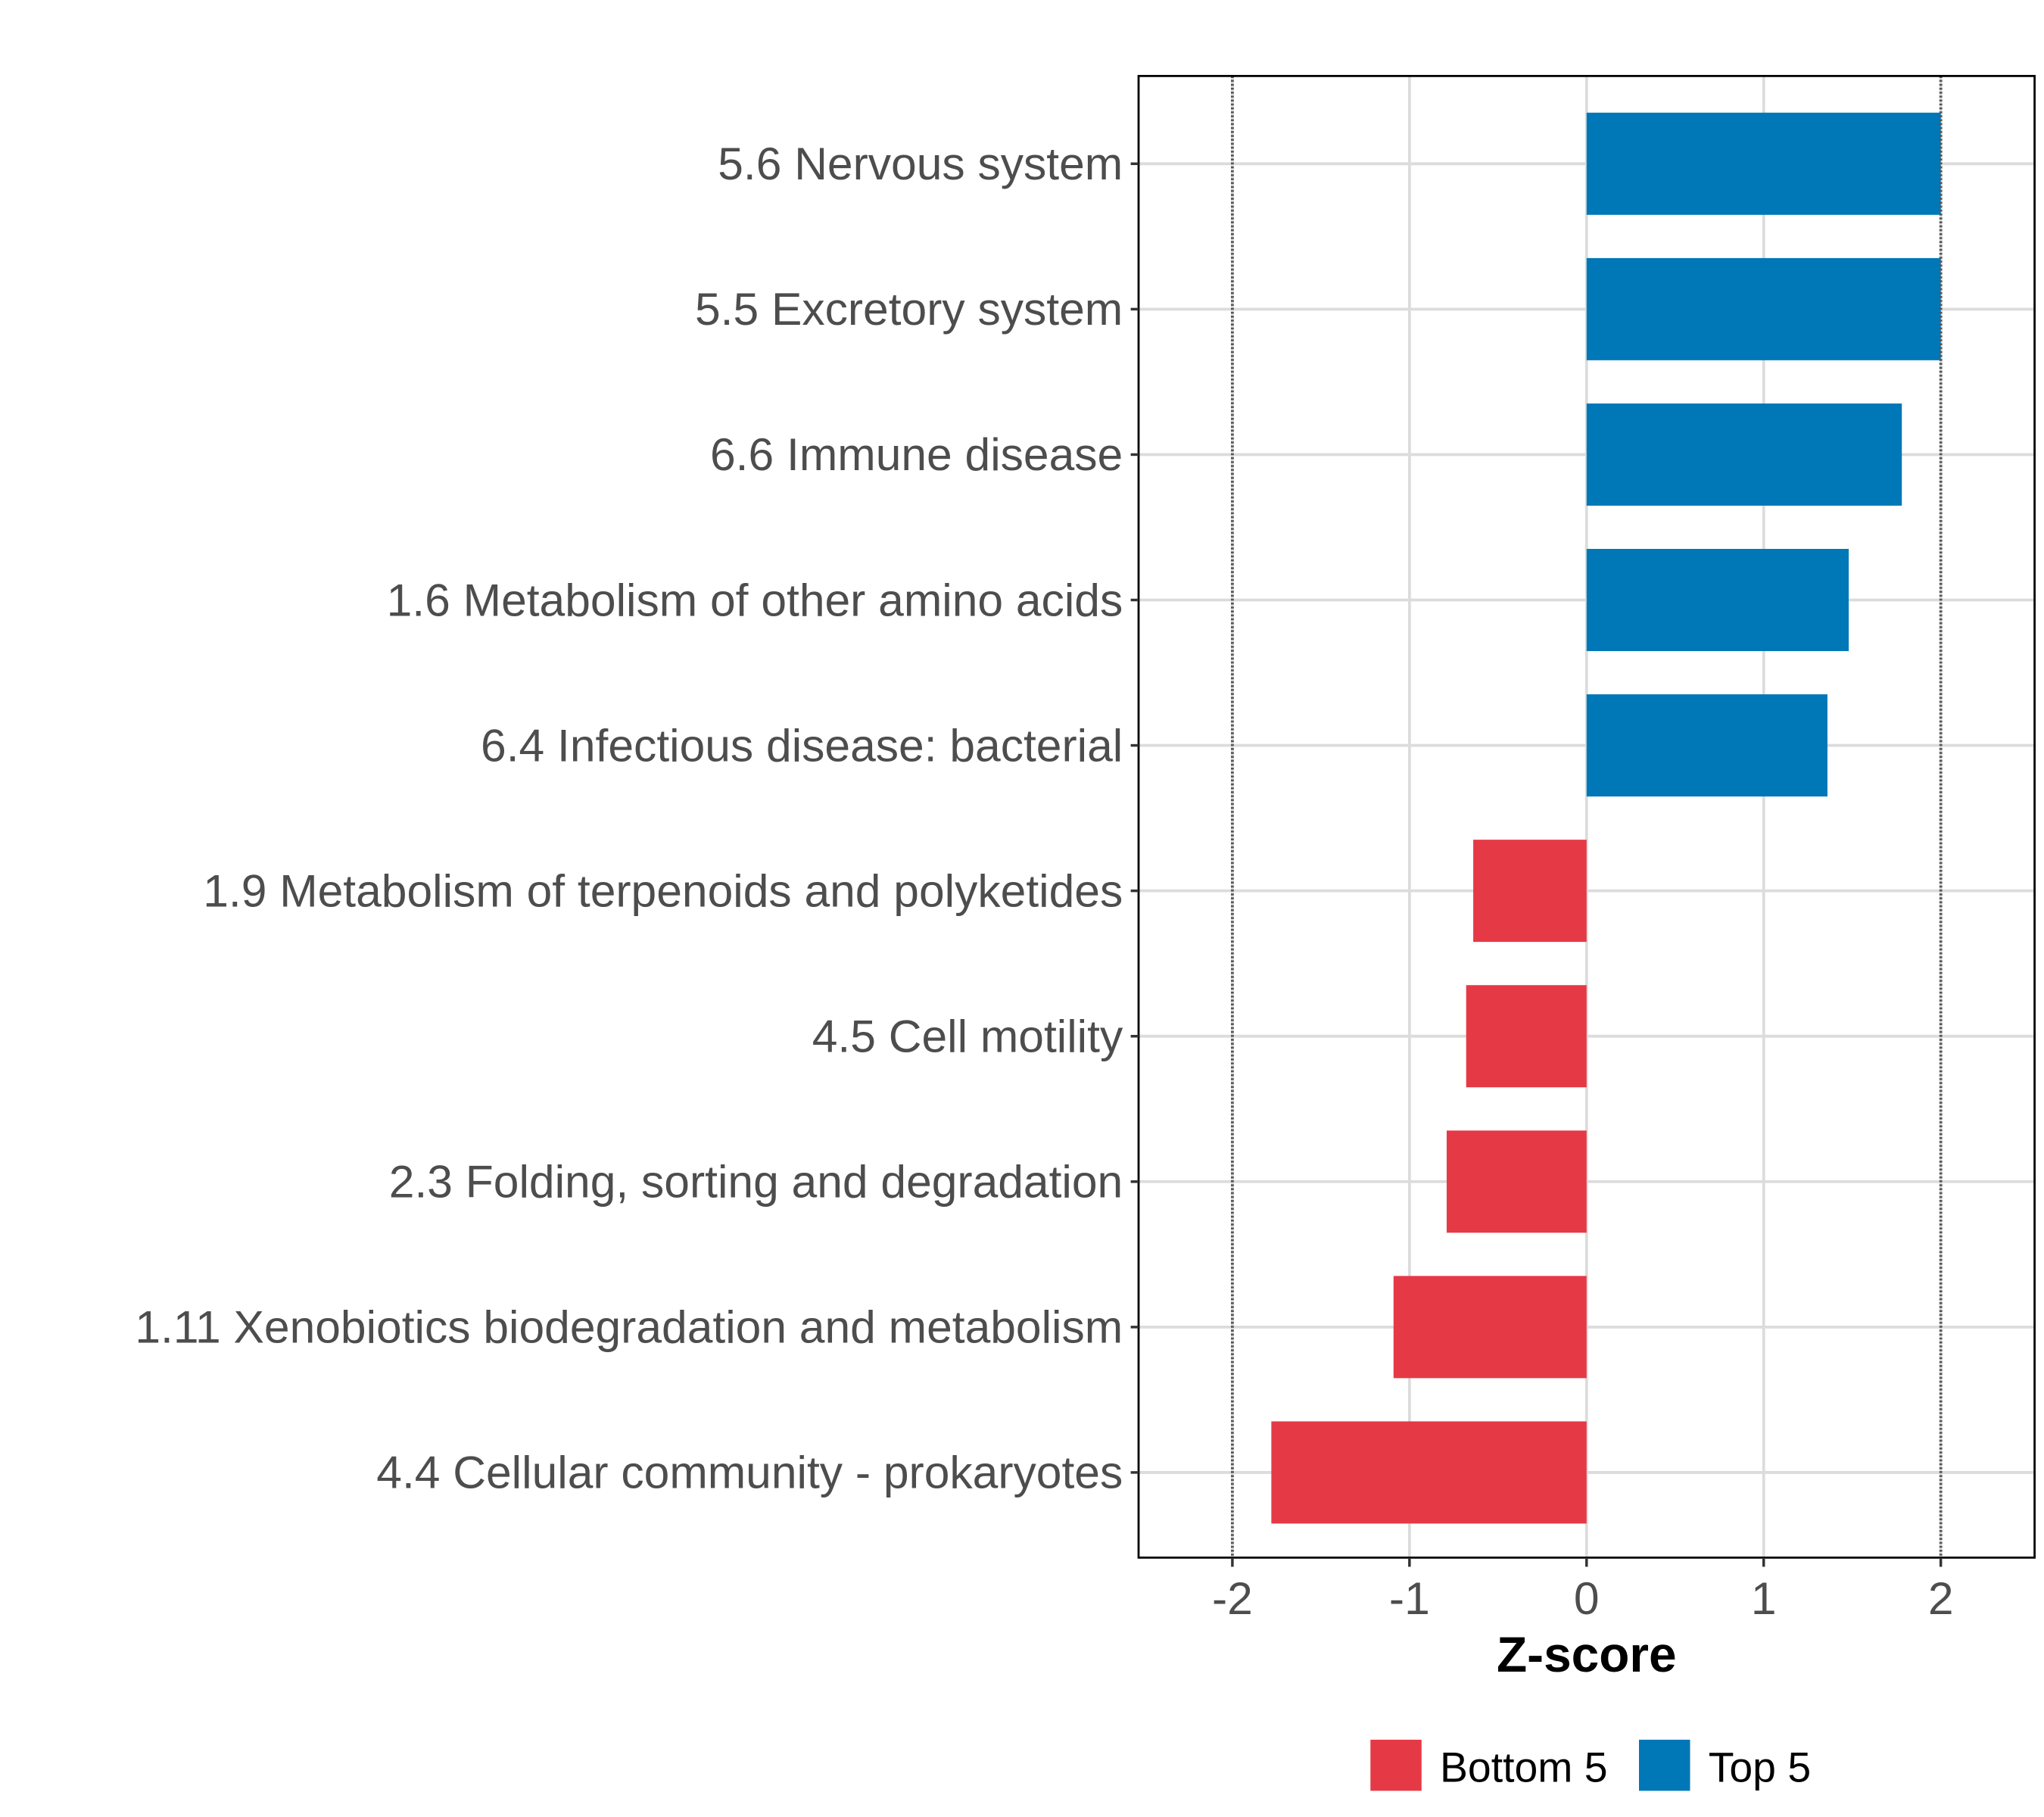 This screenshot has width=2044, height=1817. What do you see at coordinates (1232, 1598) in the screenshot?
I see `x-tick-label: -2` at bounding box center [1232, 1598].